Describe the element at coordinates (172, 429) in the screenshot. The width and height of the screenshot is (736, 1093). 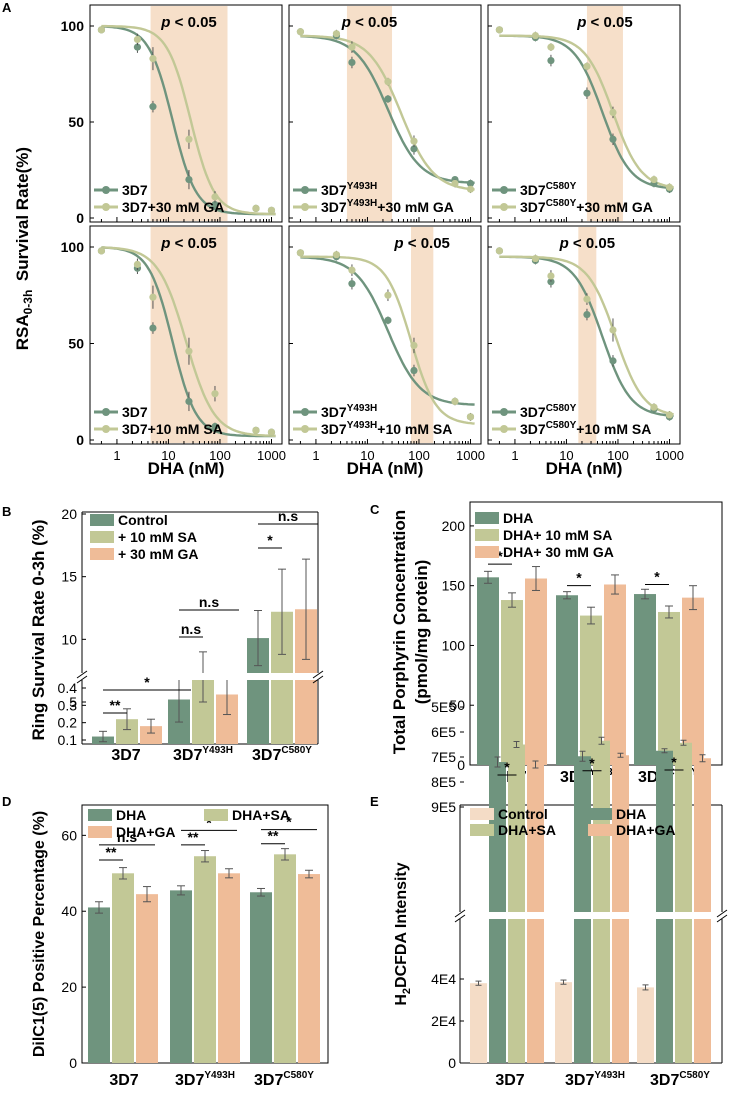
I see `legend-treated: 3D7+10 mM SA` at that location.